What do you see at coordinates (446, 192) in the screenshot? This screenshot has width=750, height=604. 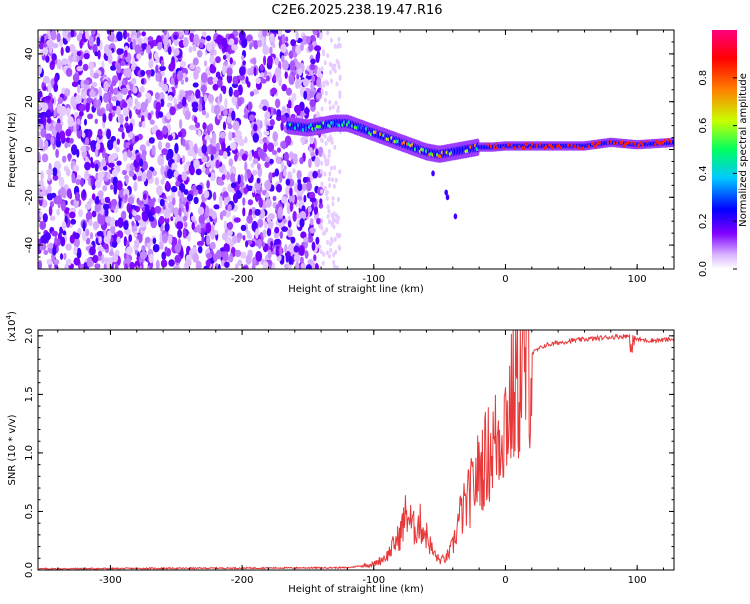 I see `side-blob` at bounding box center [446, 192].